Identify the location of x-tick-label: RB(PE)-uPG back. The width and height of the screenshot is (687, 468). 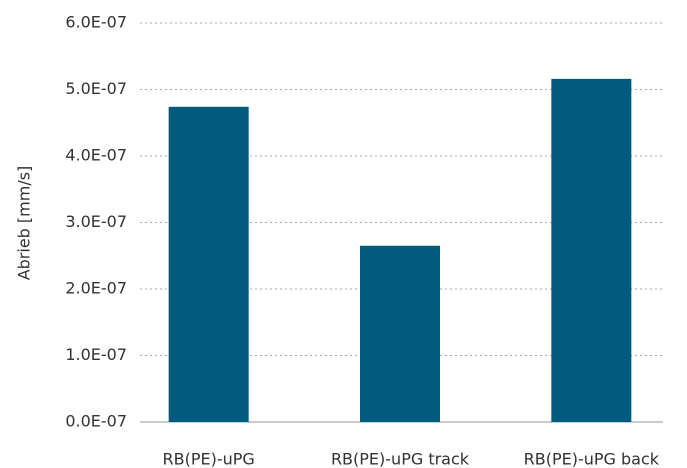
(592, 459).